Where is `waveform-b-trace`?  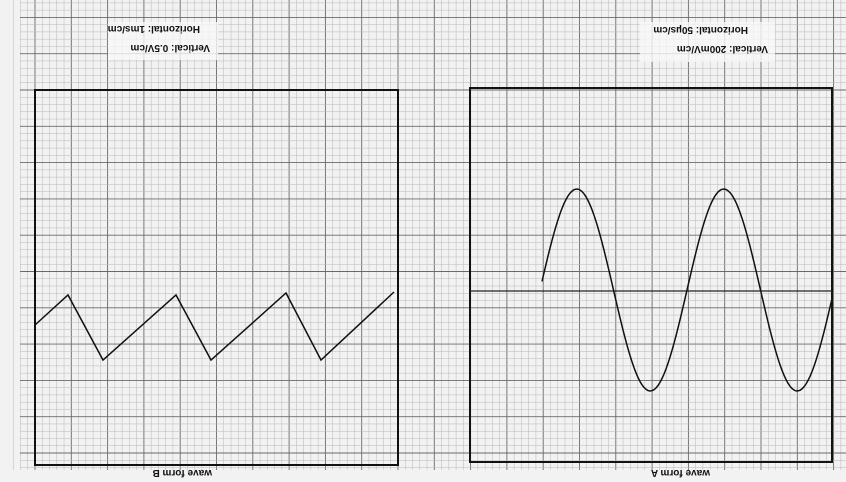 waveform-b-trace is located at coordinates (214, 326).